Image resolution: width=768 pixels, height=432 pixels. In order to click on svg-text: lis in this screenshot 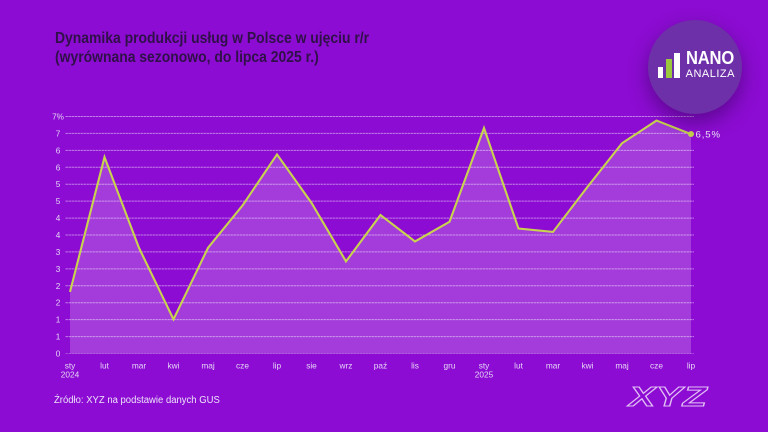, I will do `click(415, 366)`.